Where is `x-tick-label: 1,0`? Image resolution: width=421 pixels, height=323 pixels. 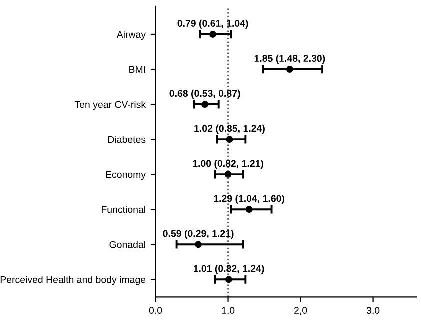
x-tick-label: 1,0 is located at coordinates (228, 311).